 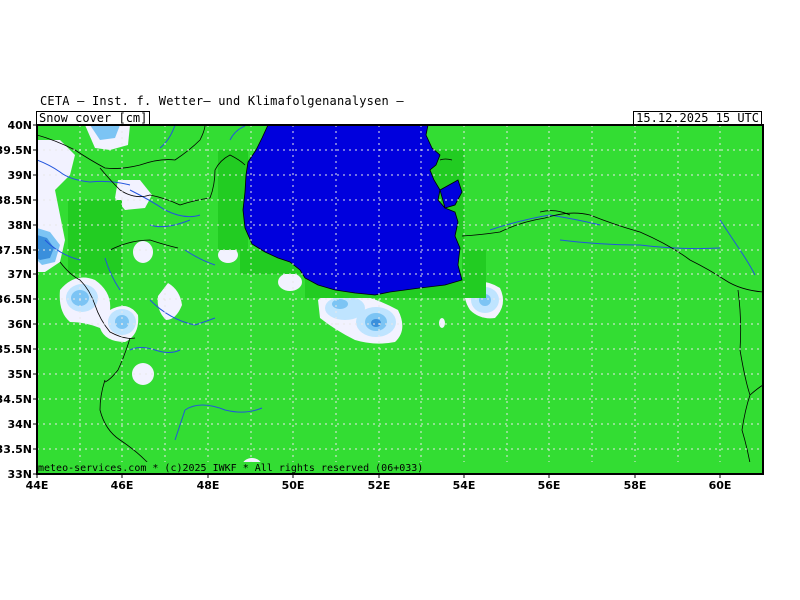 I want to click on lat-label: 39N, so click(x=19, y=175).